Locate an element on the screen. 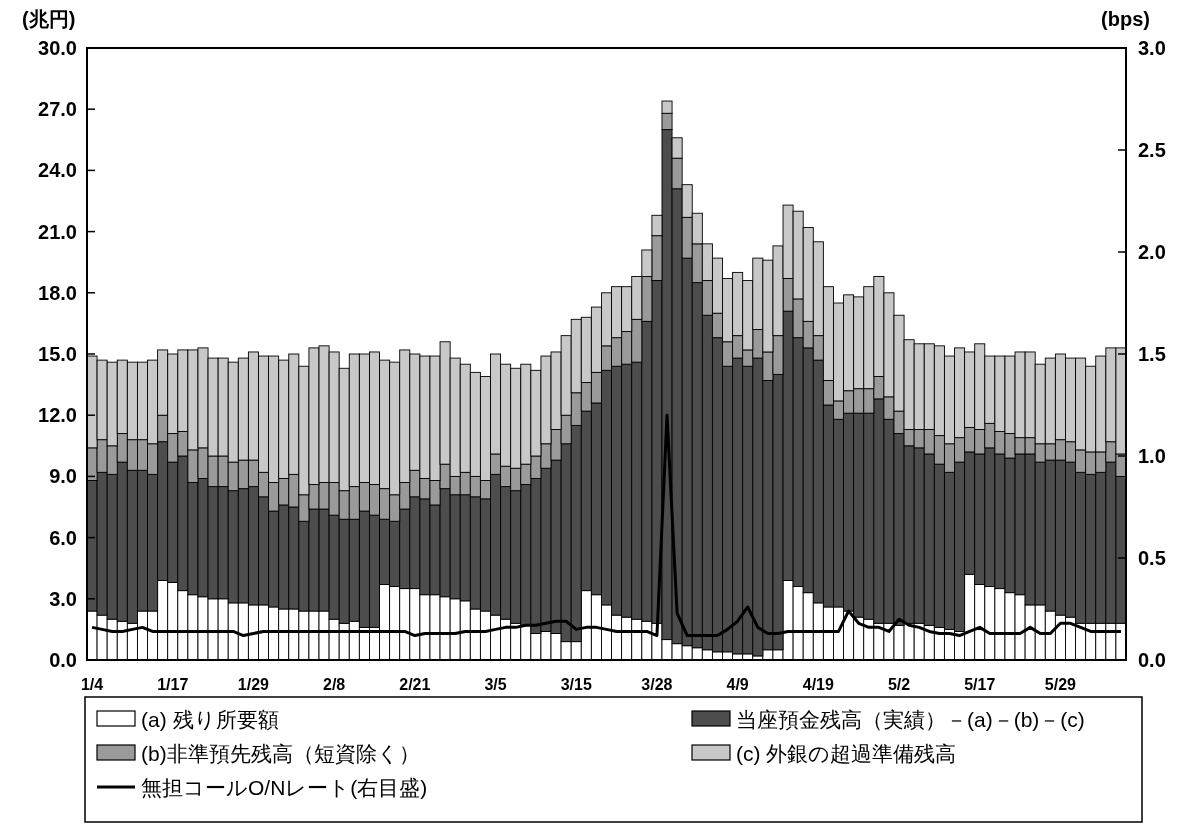  y2-tick-label: 2.5 is located at coordinates (1152, 150).